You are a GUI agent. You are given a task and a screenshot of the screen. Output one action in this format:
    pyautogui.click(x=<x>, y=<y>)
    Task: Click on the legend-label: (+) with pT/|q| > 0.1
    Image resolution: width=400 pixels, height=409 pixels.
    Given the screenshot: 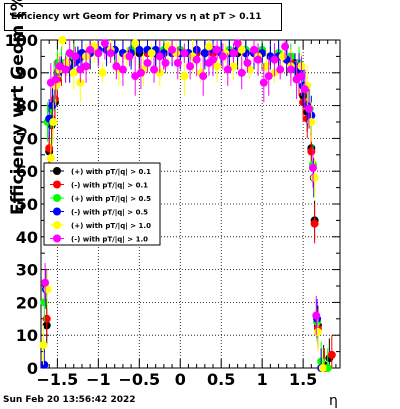 What is the action you would take?
    pyautogui.click(x=111, y=172)
    